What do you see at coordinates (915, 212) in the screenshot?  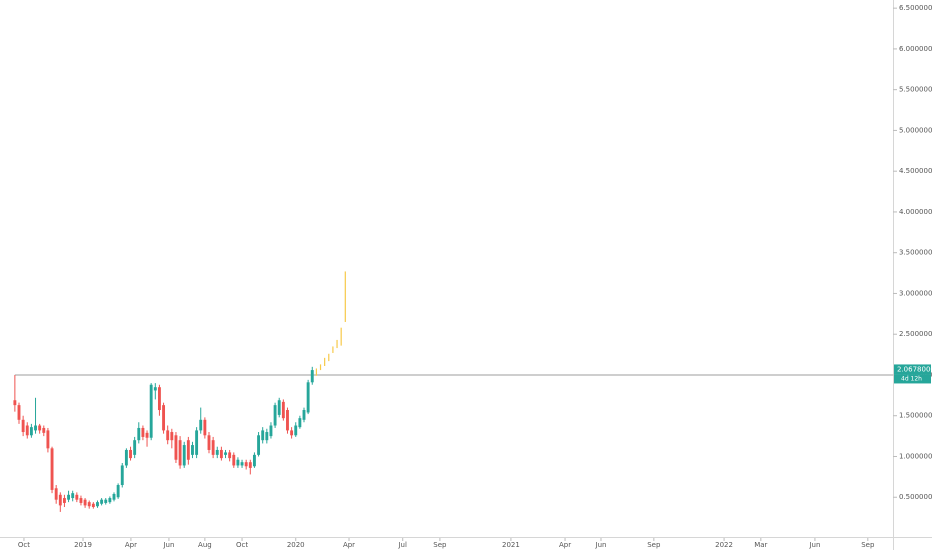 I see `y-tick-label: 4.00000000` at bounding box center [915, 212].